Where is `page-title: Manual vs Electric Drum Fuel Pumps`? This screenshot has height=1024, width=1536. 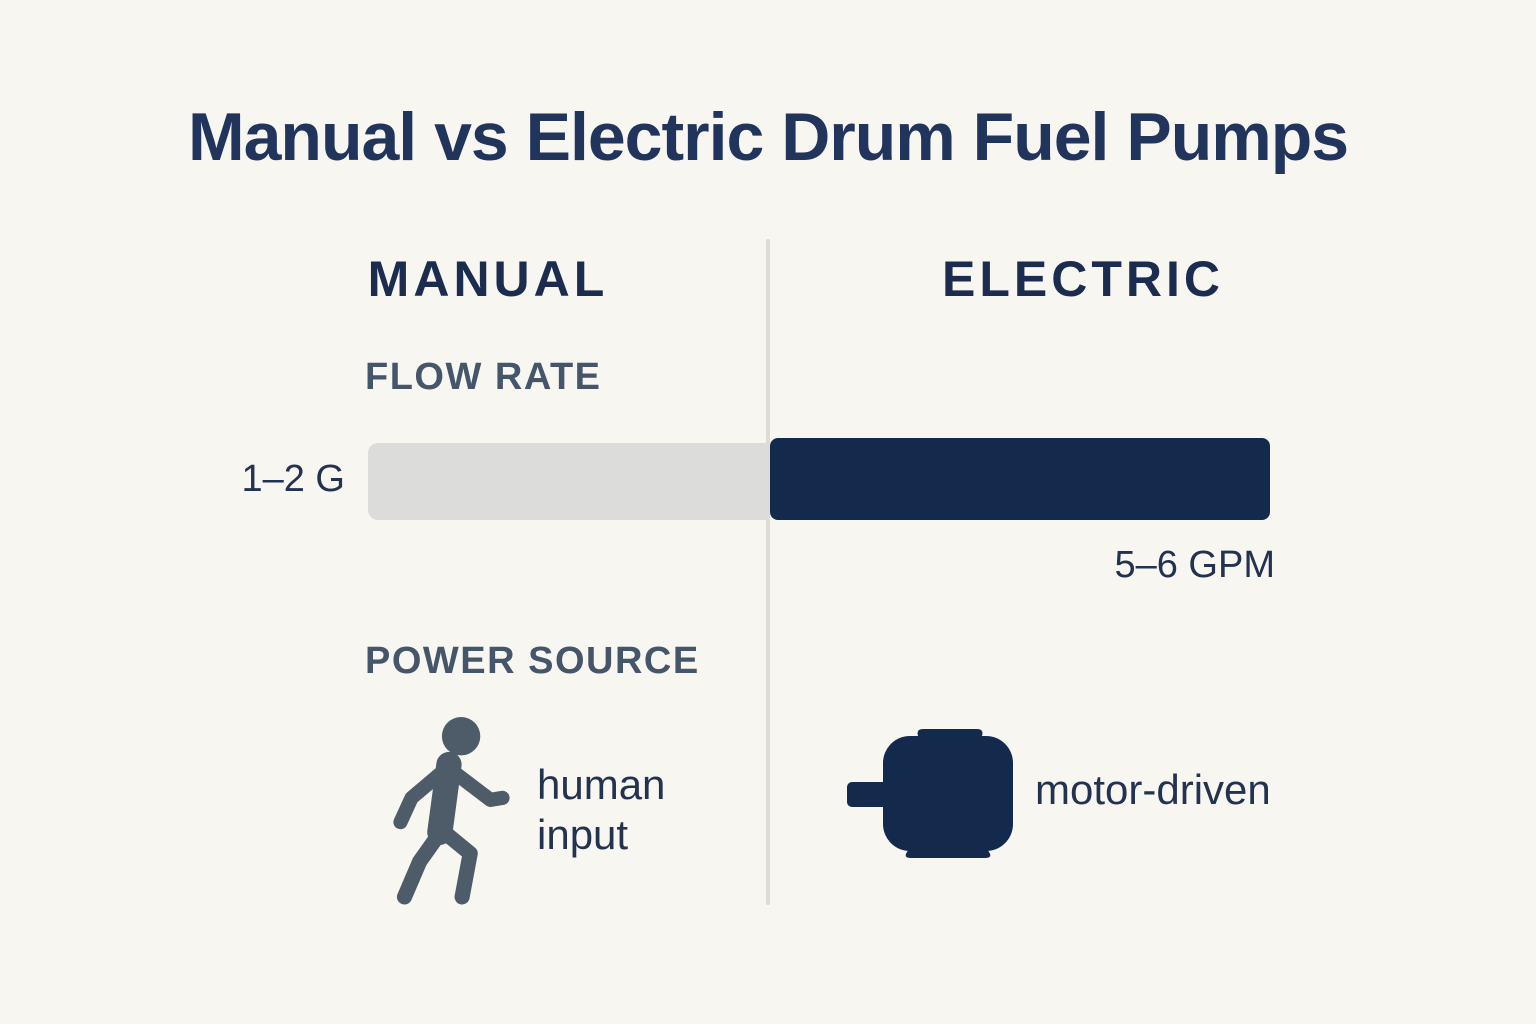 page-title: Manual vs Electric Drum Fuel Pumps is located at coordinates (768, 137).